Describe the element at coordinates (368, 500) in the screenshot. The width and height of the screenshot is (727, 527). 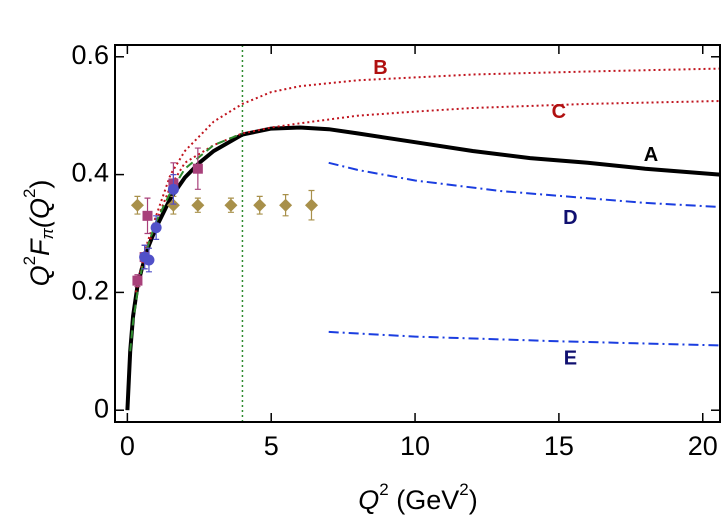
I see `x-label-part: Q` at that location.